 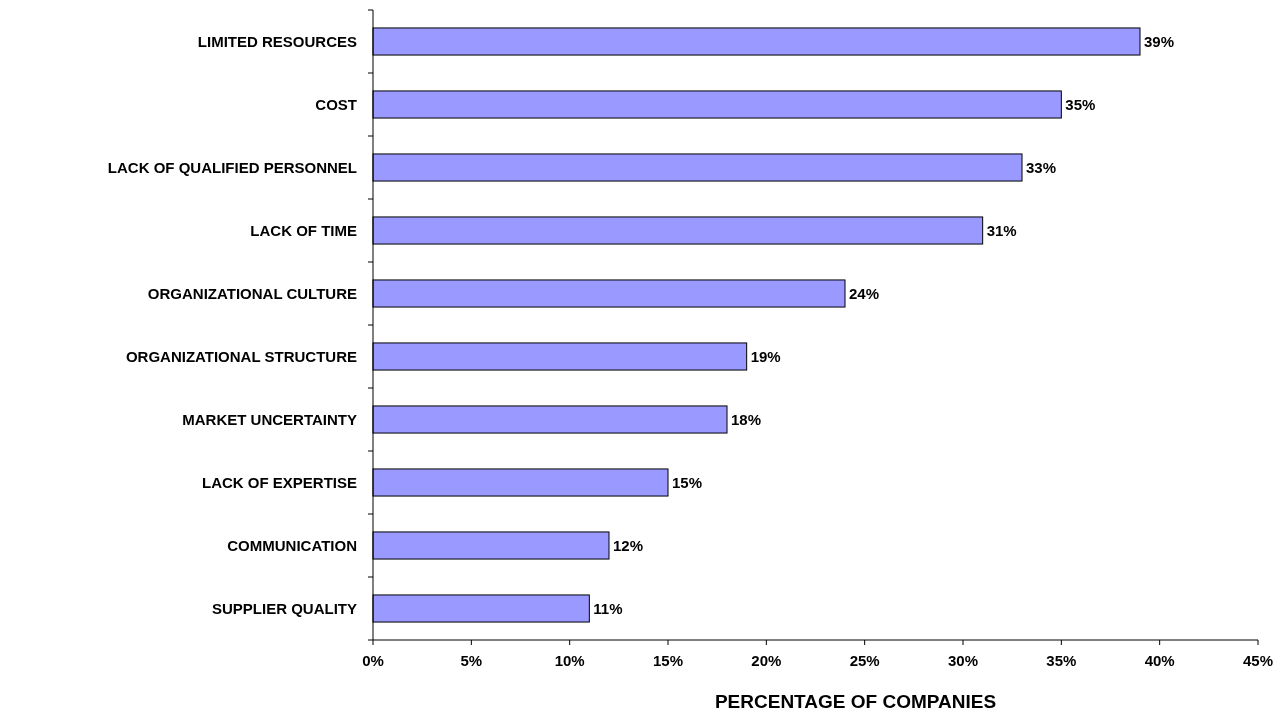 I want to click on y-tick-label: LACK OF TIME, so click(x=303, y=230).